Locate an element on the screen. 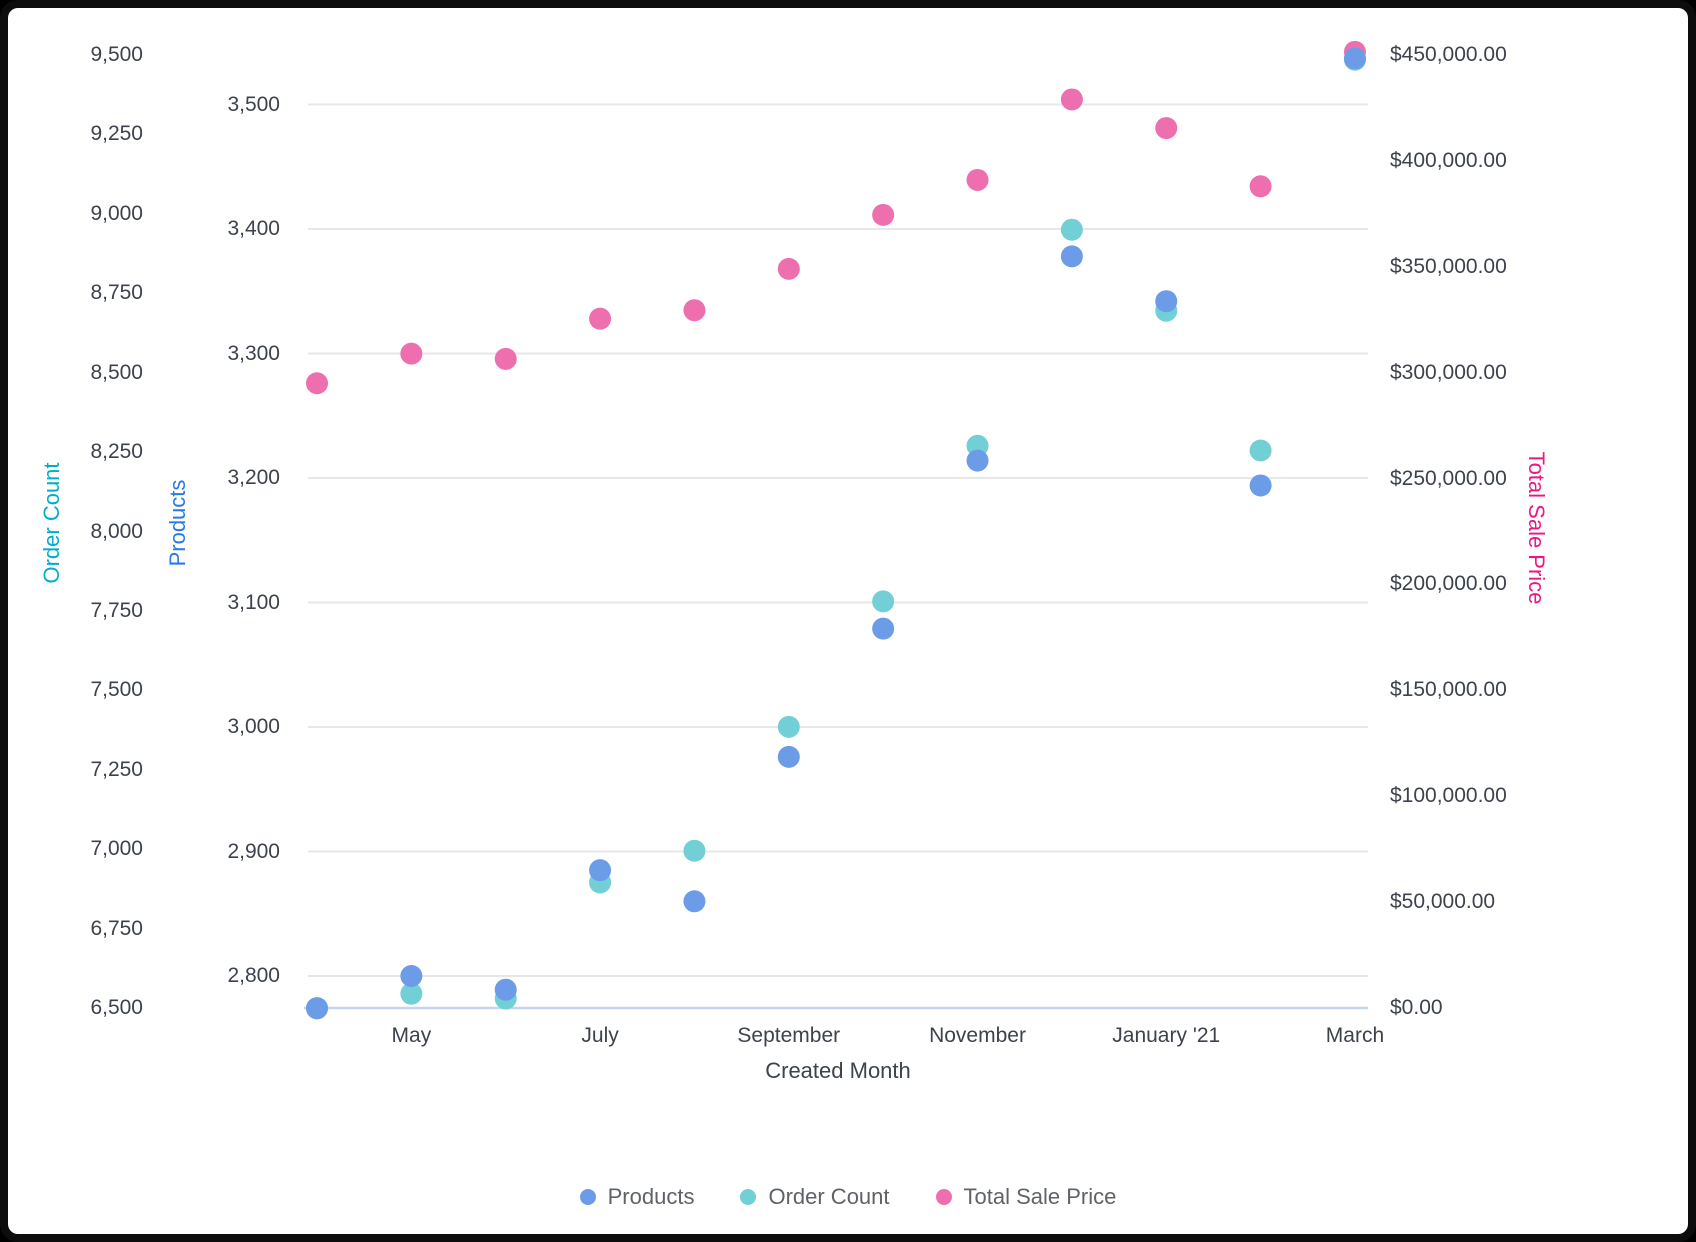 The height and width of the screenshot is (1242, 1696). products-tick: 3,300 is located at coordinates (253, 353).